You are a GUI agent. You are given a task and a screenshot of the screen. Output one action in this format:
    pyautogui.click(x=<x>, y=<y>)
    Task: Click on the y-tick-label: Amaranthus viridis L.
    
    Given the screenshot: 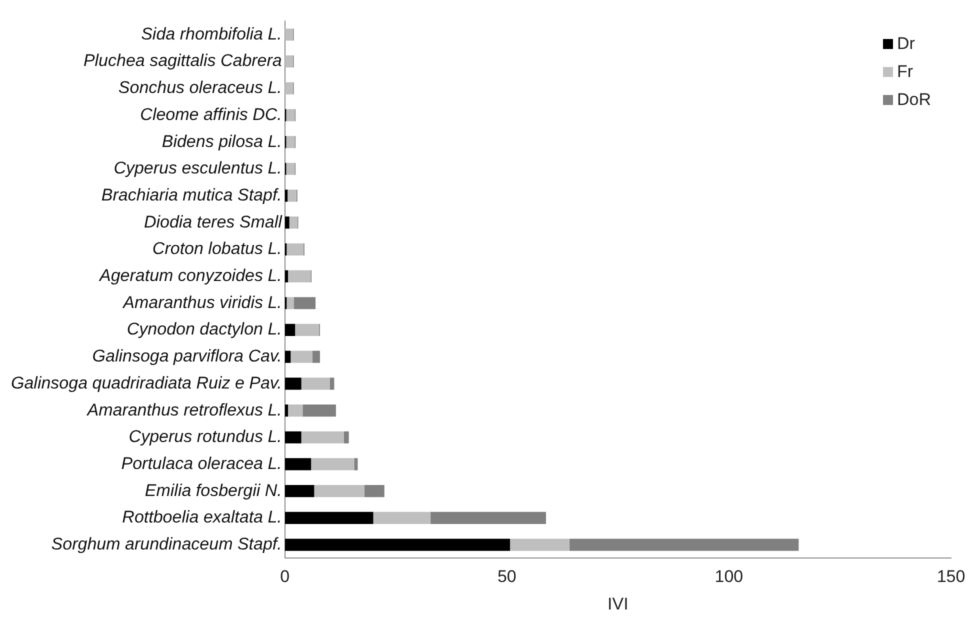 What is the action you would take?
    pyautogui.click(x=202, y=302)
    